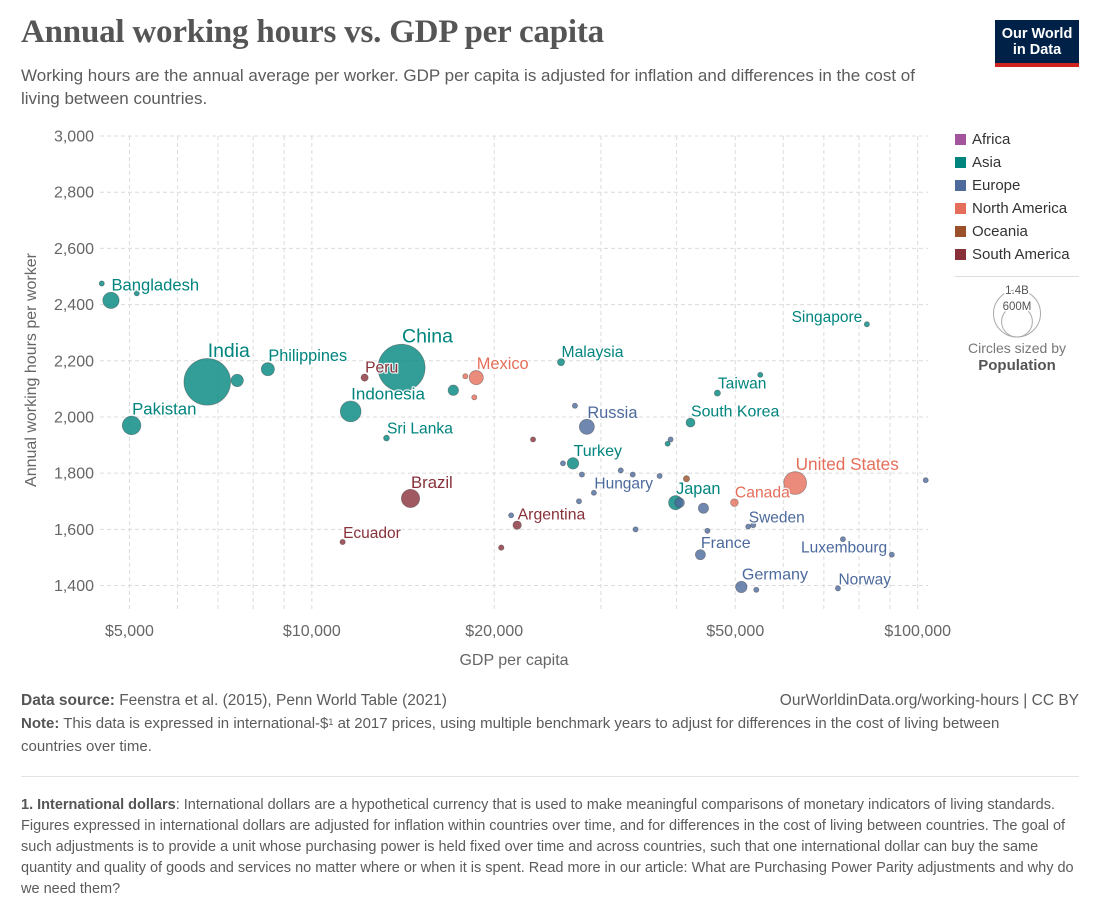 The width and height of the screenshot is (1100, 914). What do you see at coordinates (1037, 49) in the screenshot?
I see `logo-line-2: in Data` at bounding box center [1037, 49].